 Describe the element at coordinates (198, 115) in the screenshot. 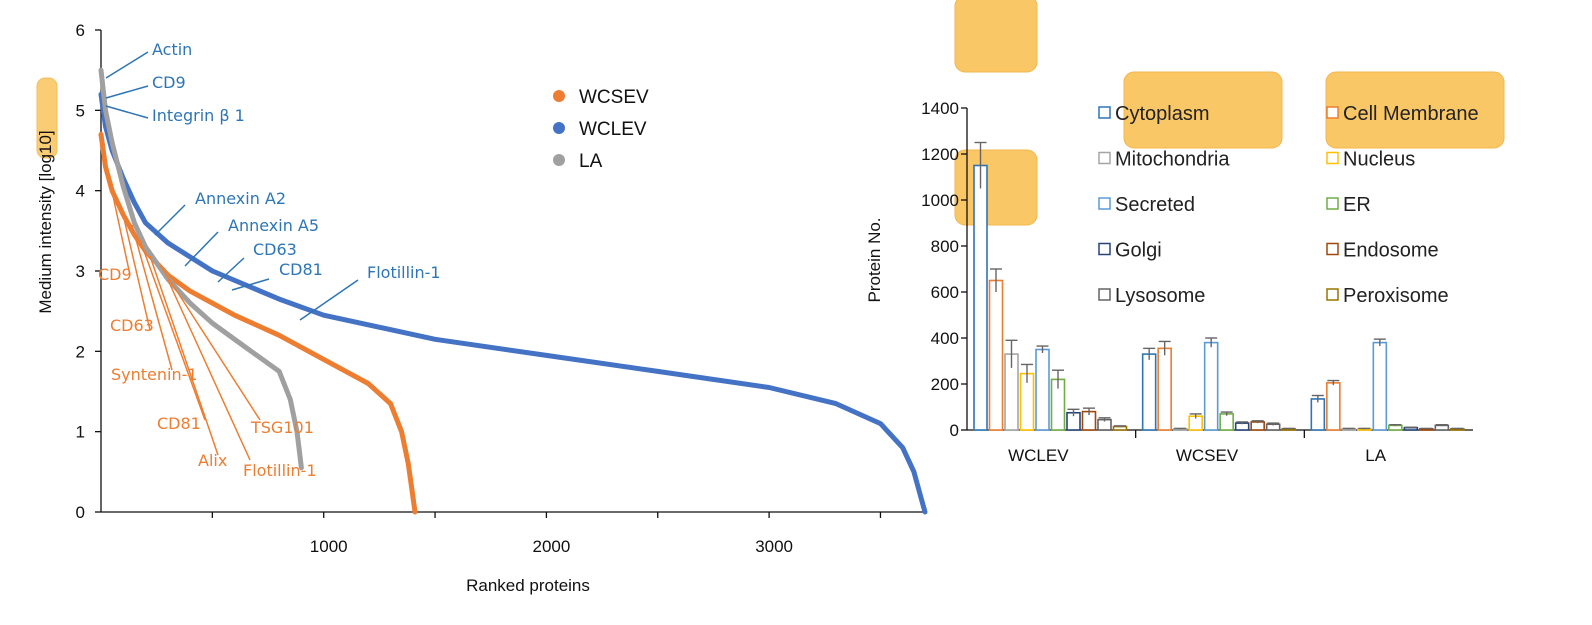

I see `annotation-label: Integrin β 1` at that location.